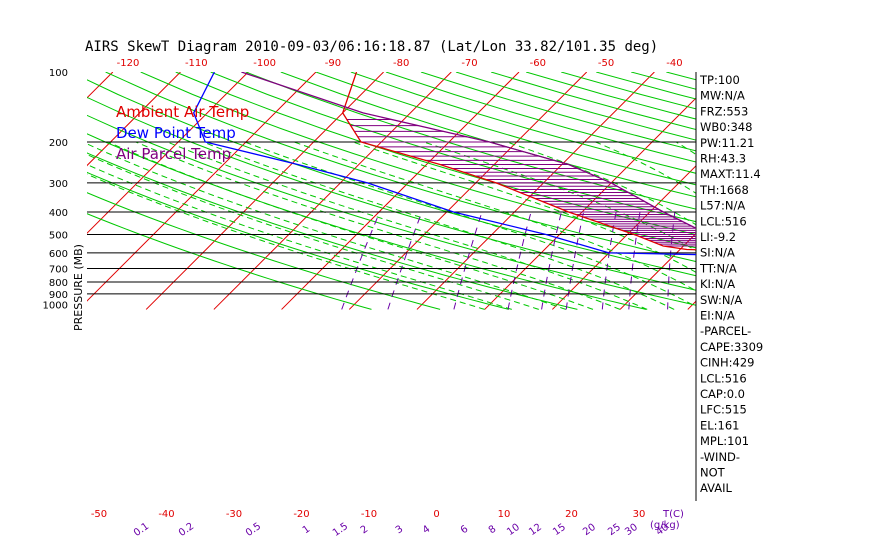  I want to click on mixing-ratio-label: 25, so click(614, 530).